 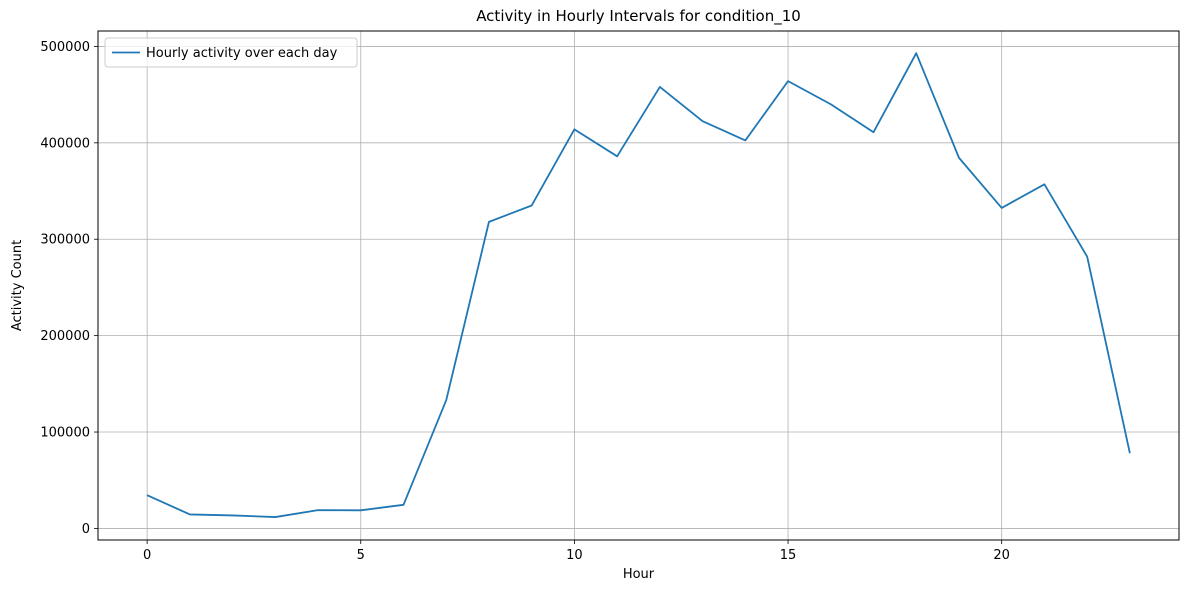 I want to click on y-tick-label: 200000, so click(x=65, y=336).